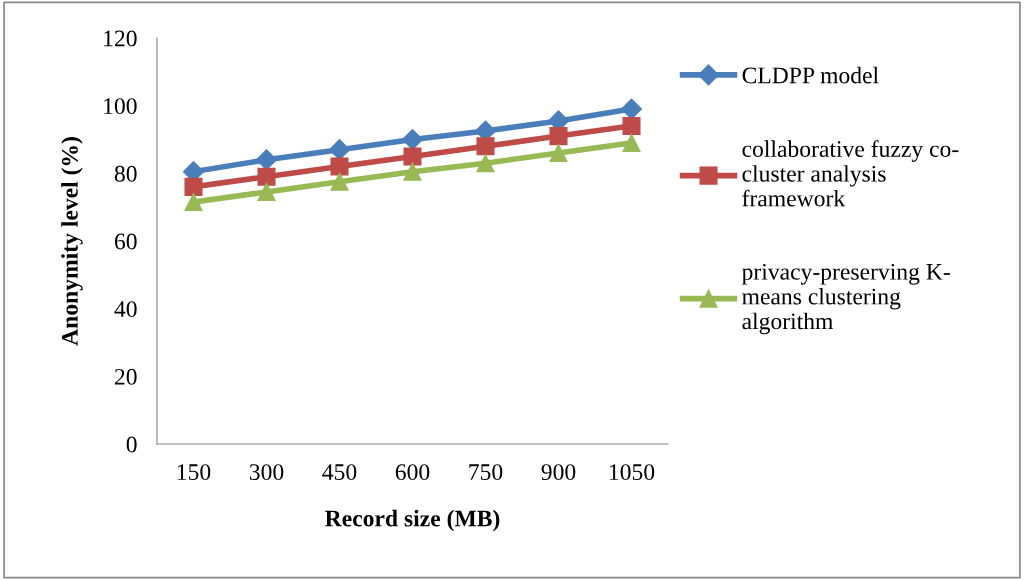 This screenshot has width=1024, height=580. I want to click on y-tick-label: 100, so click(120, 106).